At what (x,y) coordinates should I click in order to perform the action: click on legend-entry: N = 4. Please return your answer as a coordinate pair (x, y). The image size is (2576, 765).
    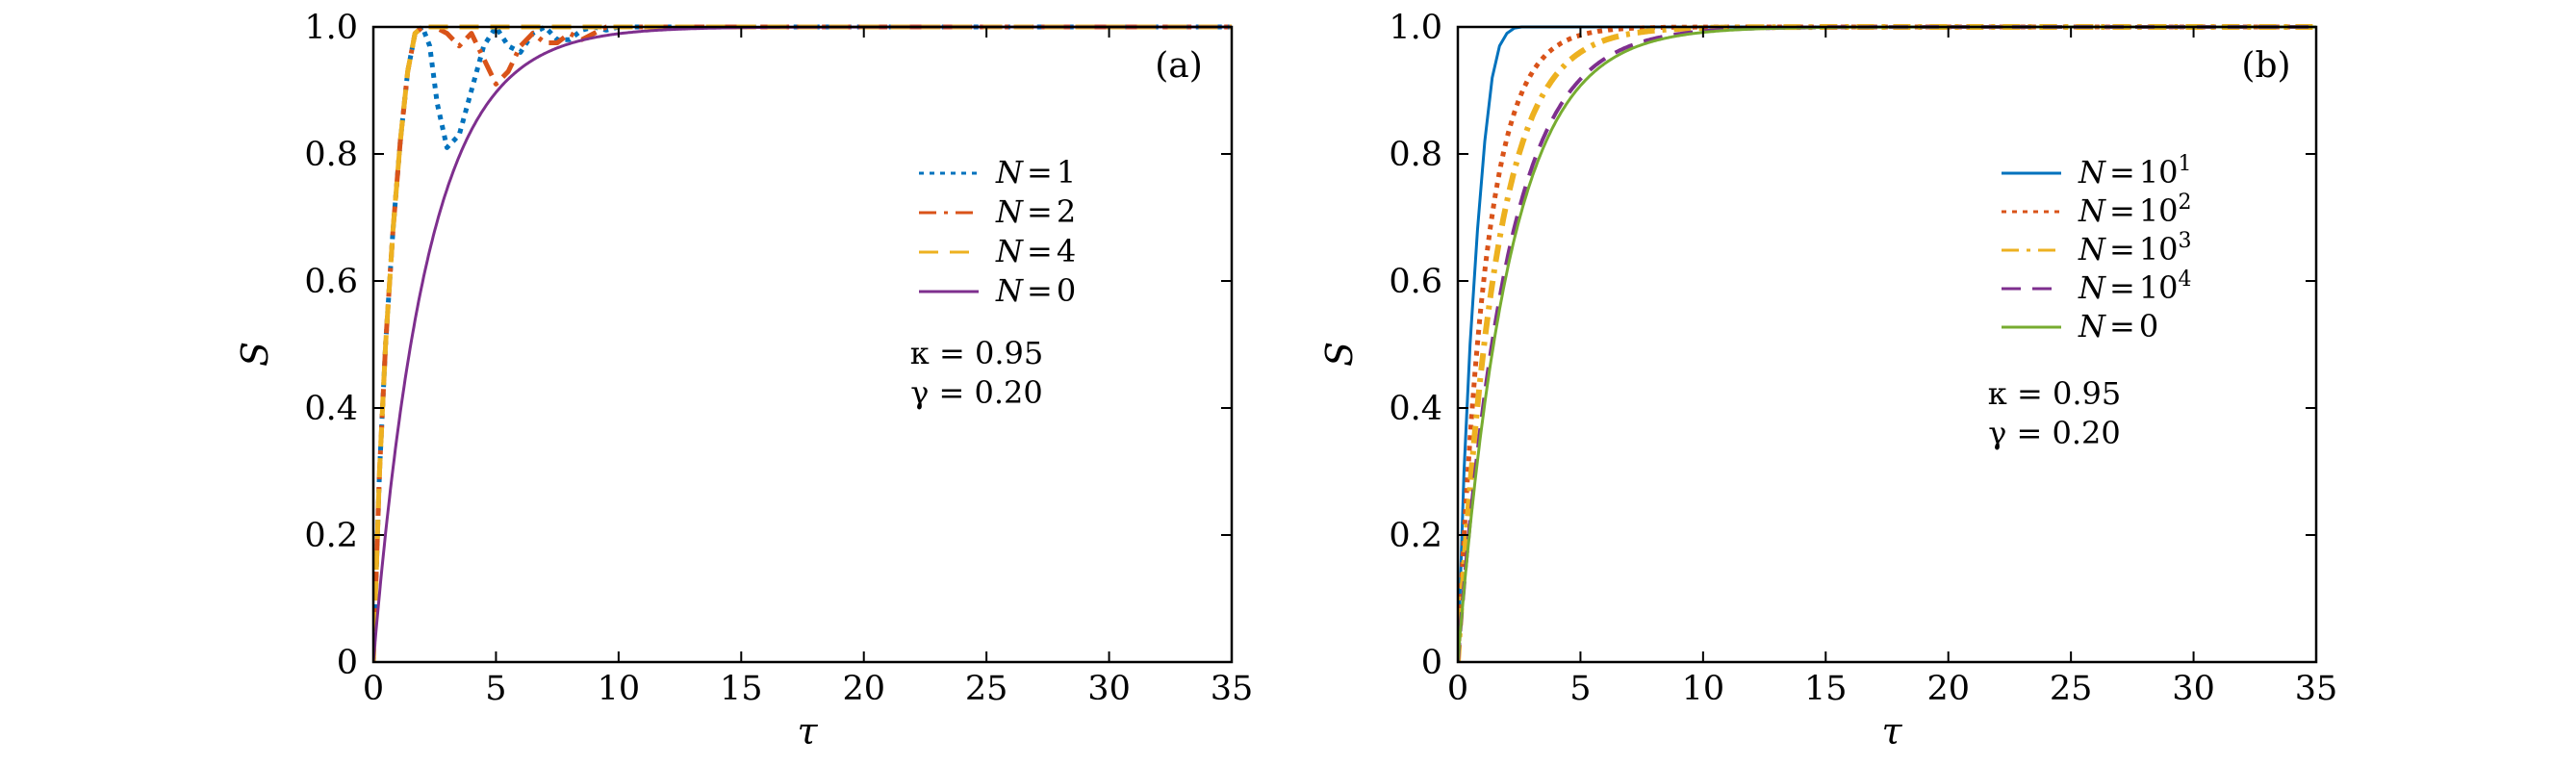
    Looking at the image, I should click on (1035, 251).